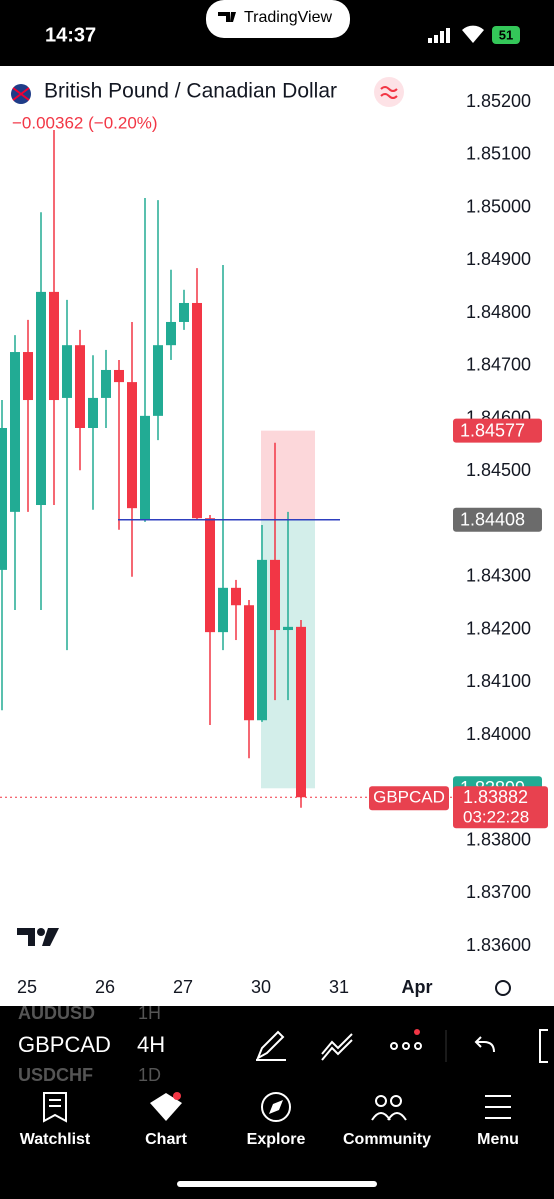  What do you see at coordinates (498, 628) in the screenshot?
I see `y-tick-label: 1.84200` at bounding box center [498, 628].